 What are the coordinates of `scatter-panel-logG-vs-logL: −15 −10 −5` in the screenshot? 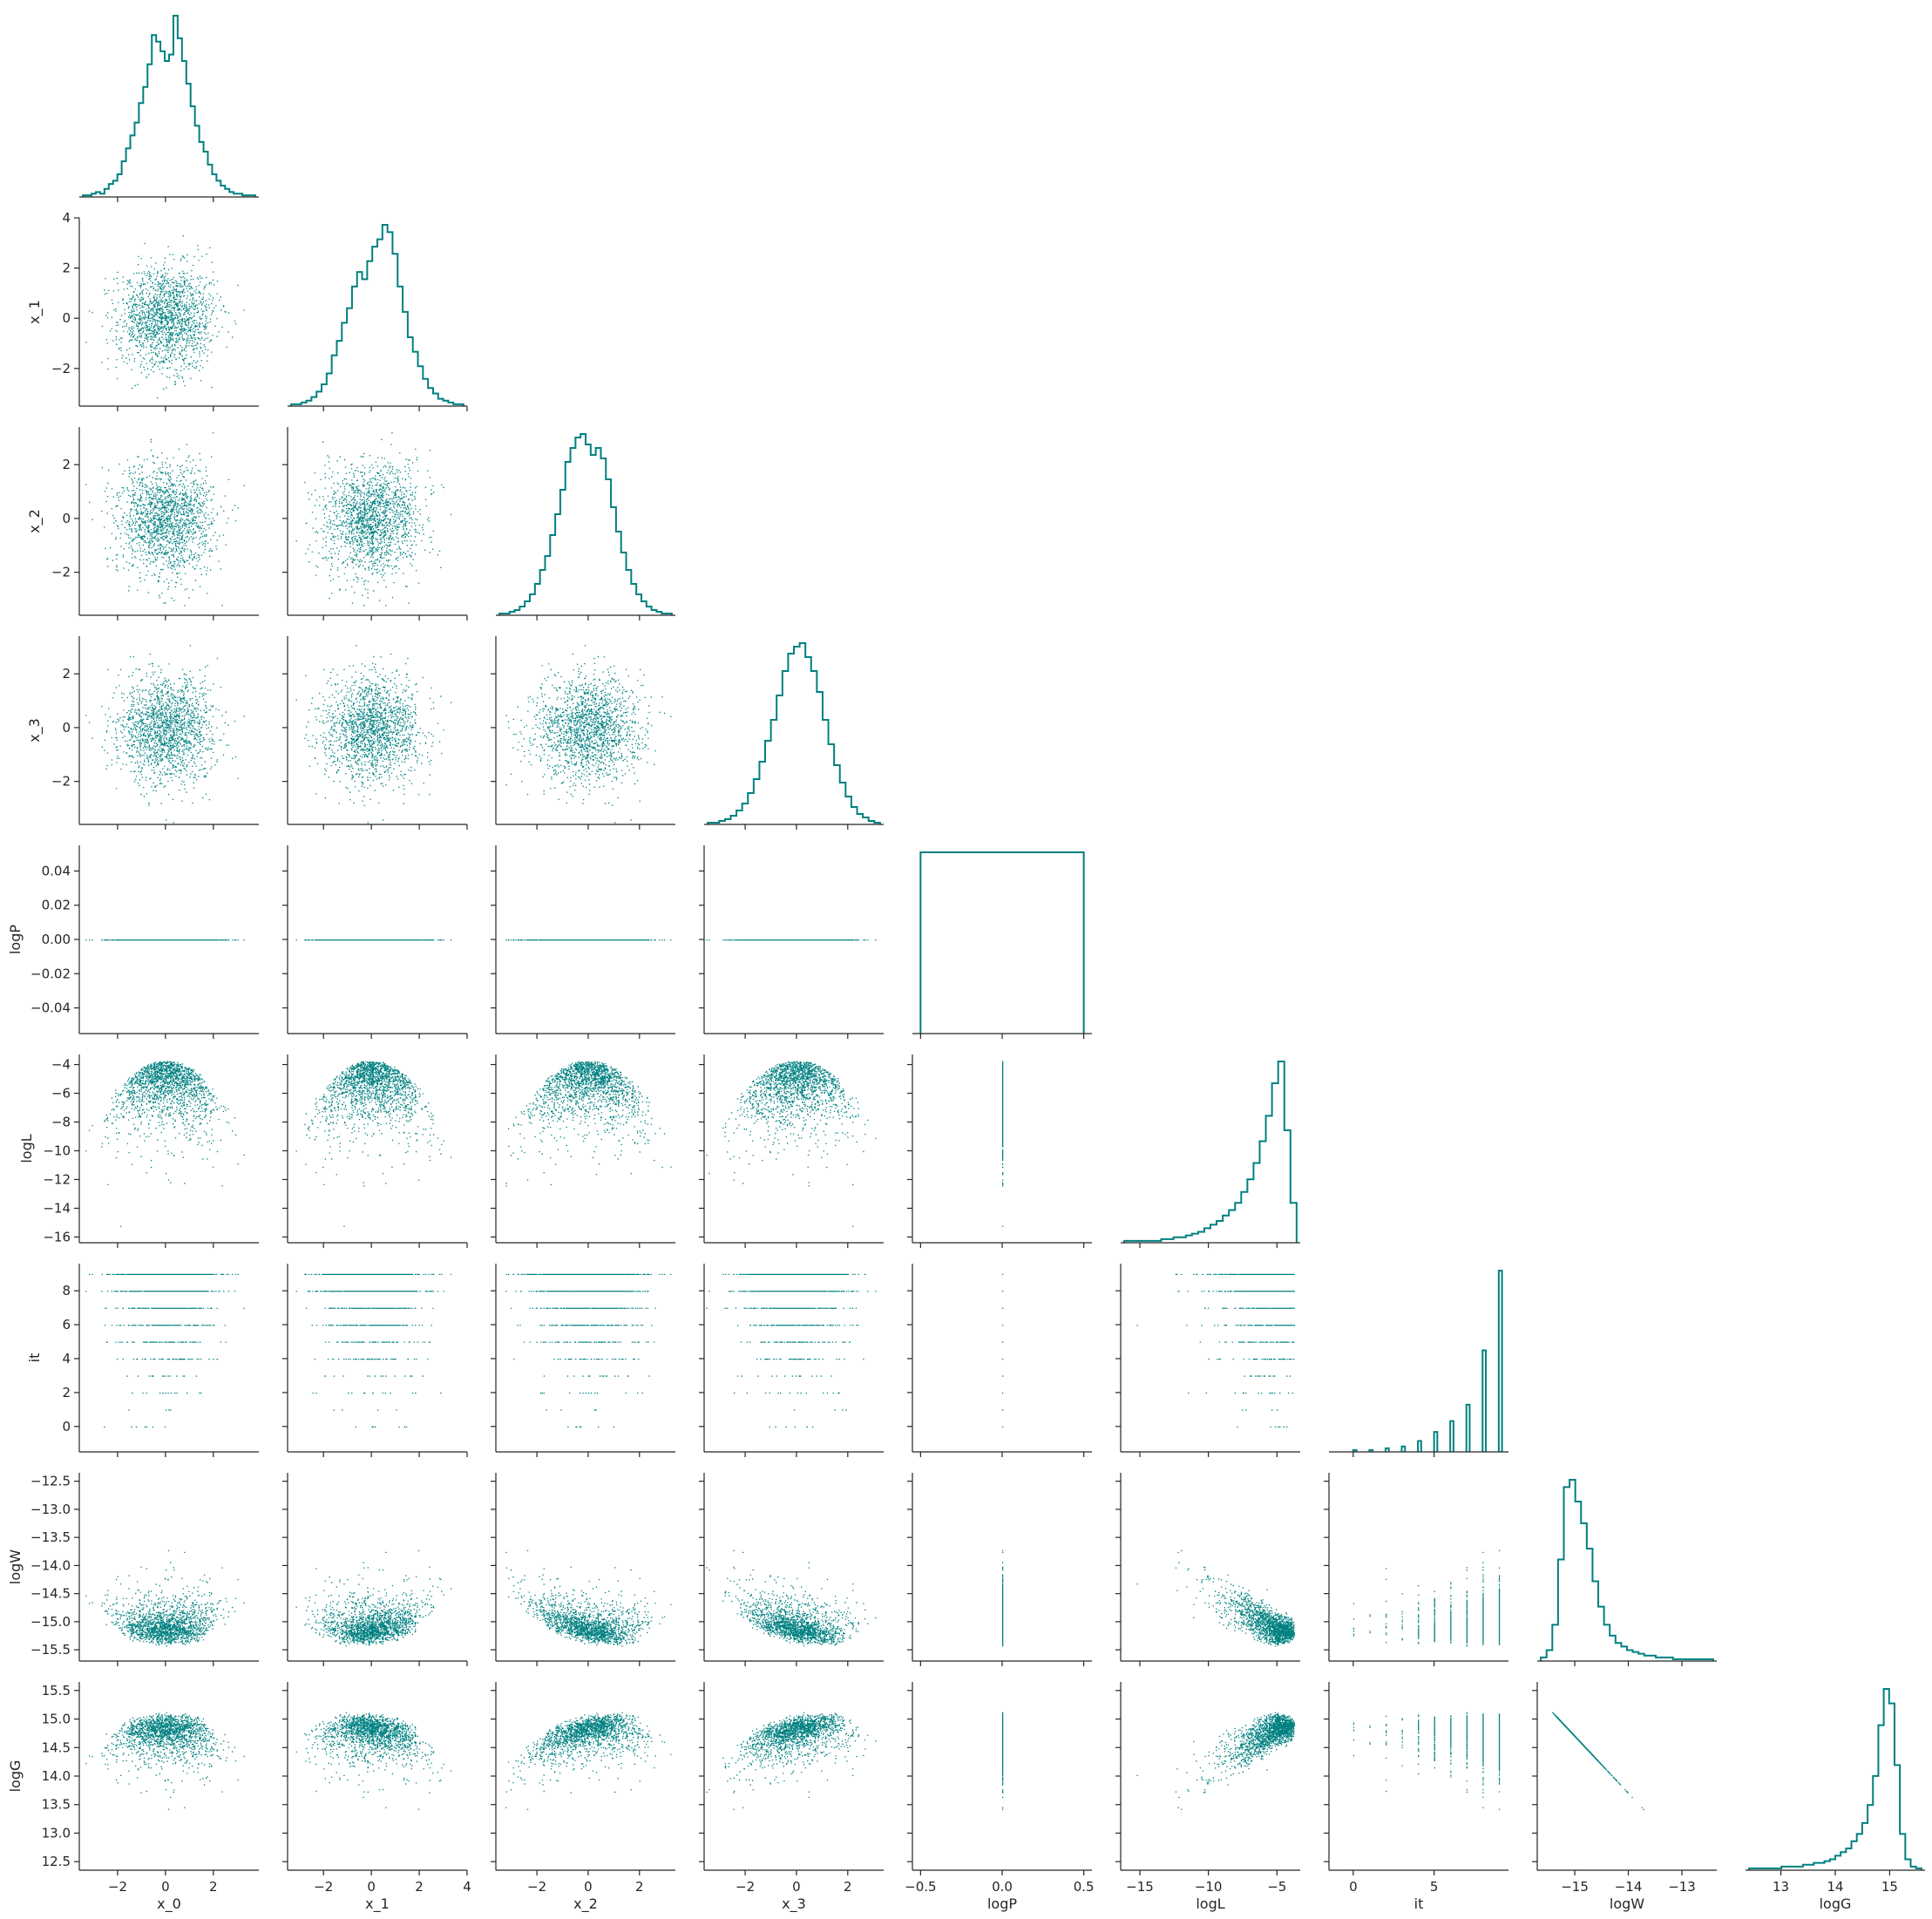 It's located at (1207, 1789).